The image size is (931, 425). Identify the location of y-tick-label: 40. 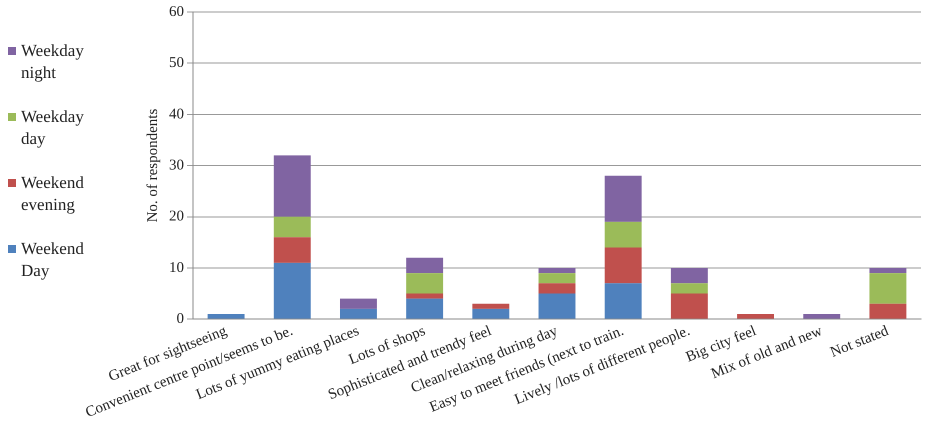
(176, 114).